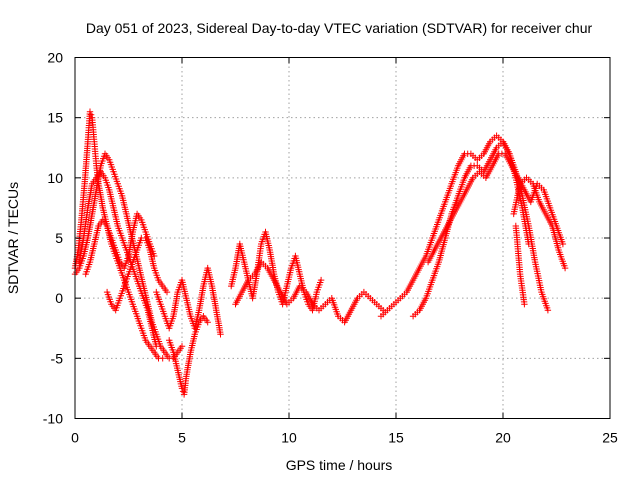 The image size is (640, 480). Describe the element at coordinates (55, 118) in the screenshot. I see `y-tick-label: 15` at that location.